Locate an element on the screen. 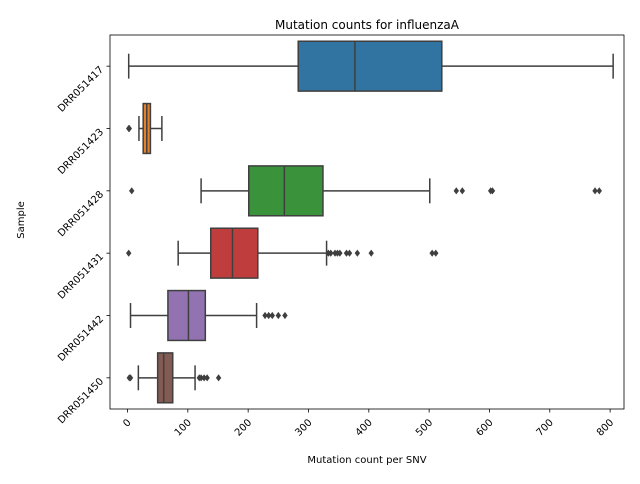 The image size is (640, 484). chart-title: Mutation counts for influenzaA is located at coordinates (367, 25).